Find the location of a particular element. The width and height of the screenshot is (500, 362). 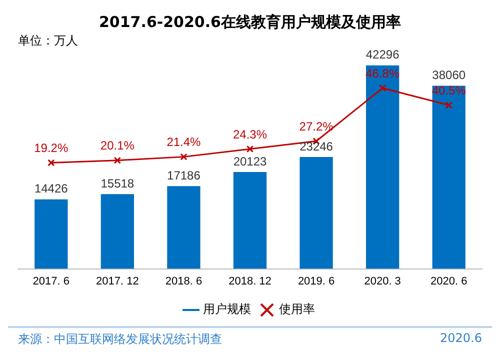

x-tick-label: 2018. 12 is located at coordinates (250, 281).